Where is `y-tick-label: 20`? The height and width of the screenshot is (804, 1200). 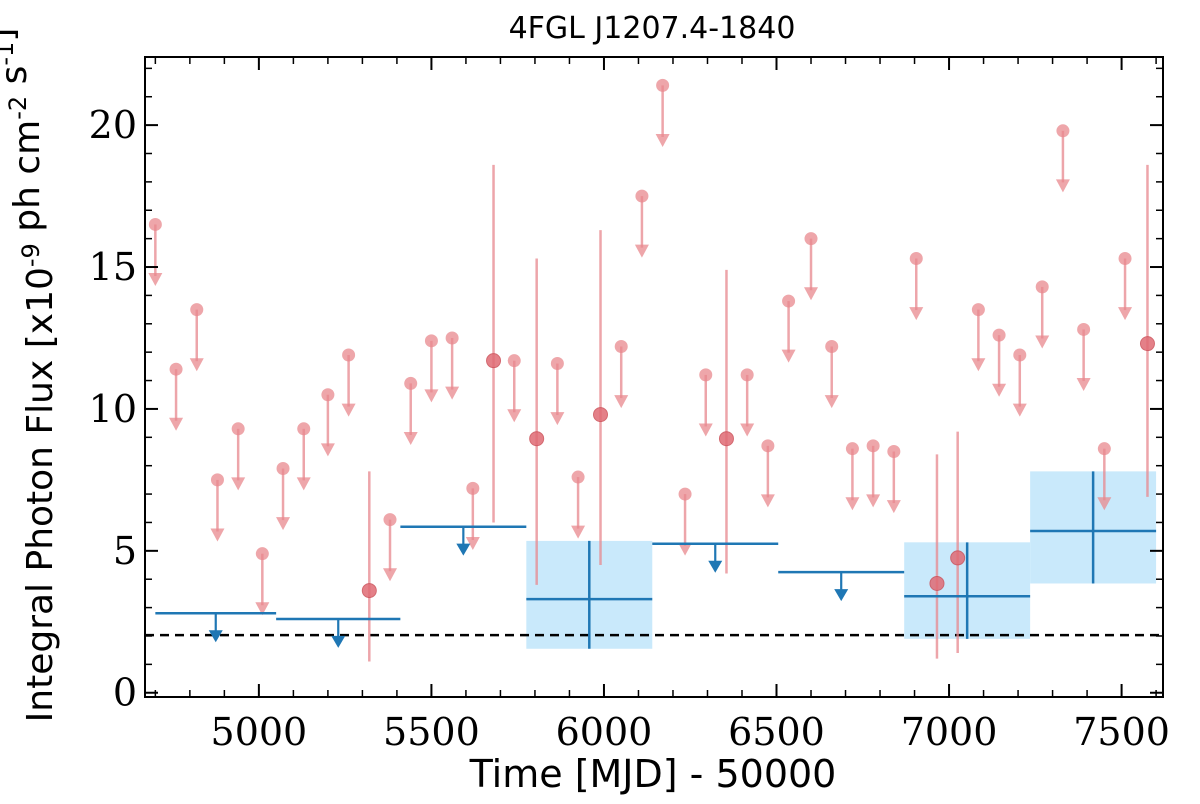
y-tick-label: 20 is located at coordinates (113, 125).